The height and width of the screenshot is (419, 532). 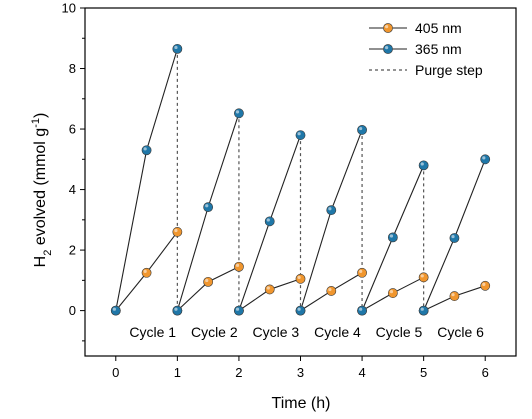 I want to click on cycle-label: Cycle 6, so click(x=460, y=332).